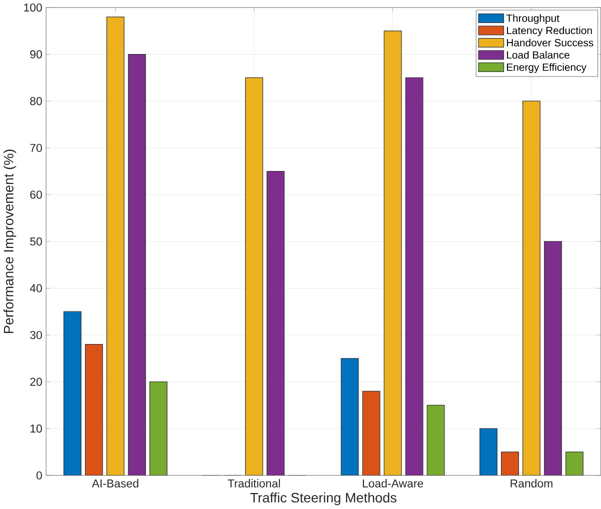 The height and width of the screenshot is (509, 601). Describe the element at coordinates (531, 483) in the screenshot. I see `x-tick-label: Random` at that location.